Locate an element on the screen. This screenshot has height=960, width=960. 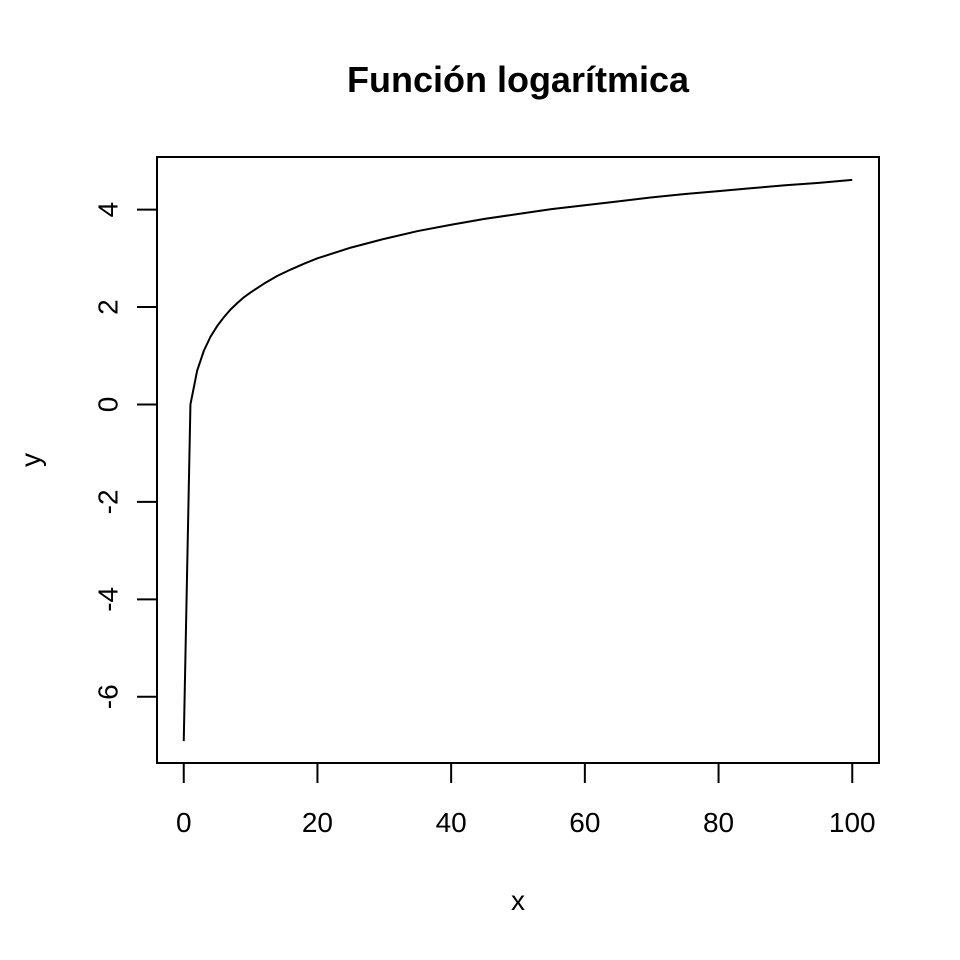
x-tick-label: 20 is located at coordinates (317, 822).